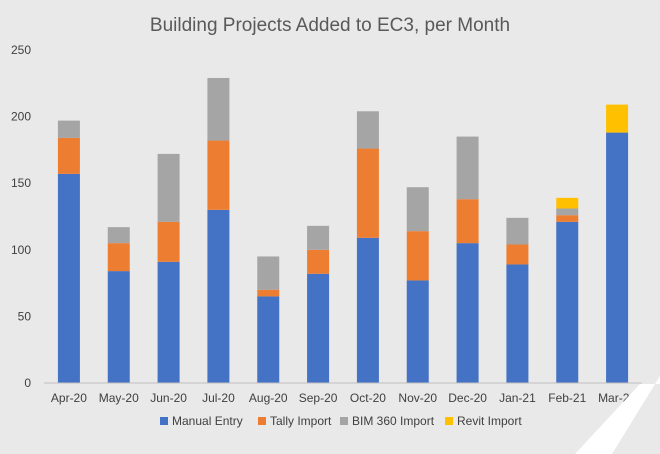  Describe the element at coordinates (268, 398) in the screenshot. I see `x-tick-label: Aug-20` at that location.